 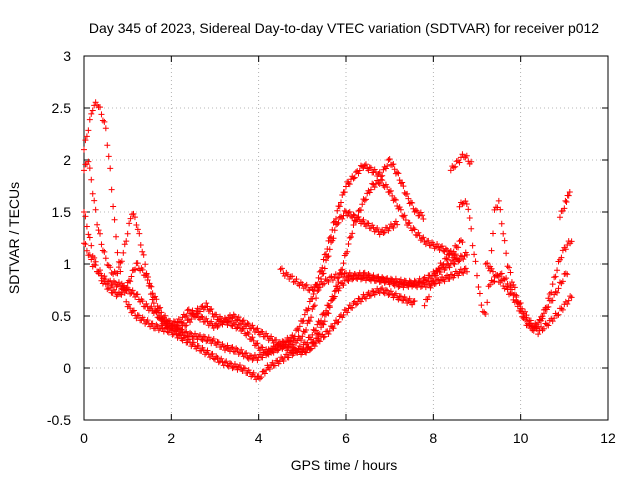 What do you see at coordinates (67, 56) in the screenshot?
I see `y-tick-label: 3` at bounding box center [67, 56].